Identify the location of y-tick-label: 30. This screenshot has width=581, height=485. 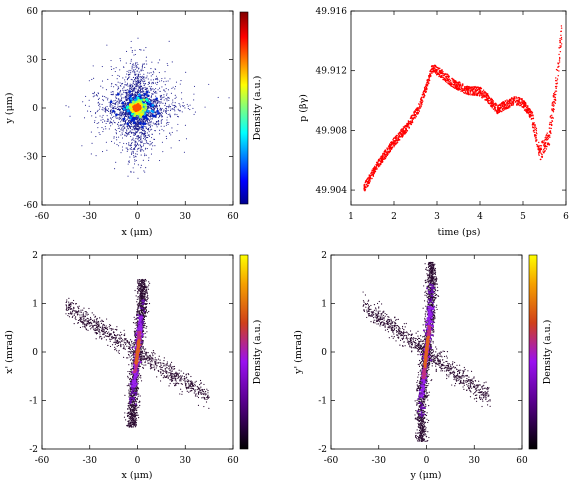
(33, 61).